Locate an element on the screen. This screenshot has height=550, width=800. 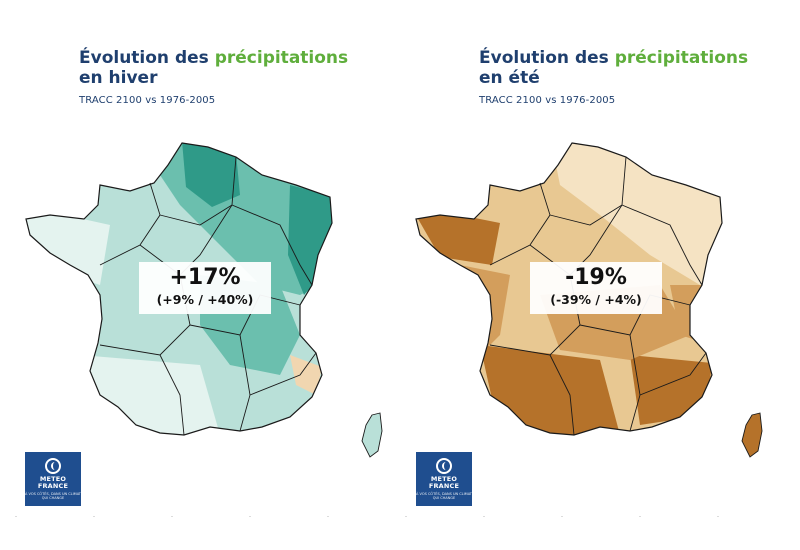
logo-name-line2: FRANCE is located at coordinates (53, 486).